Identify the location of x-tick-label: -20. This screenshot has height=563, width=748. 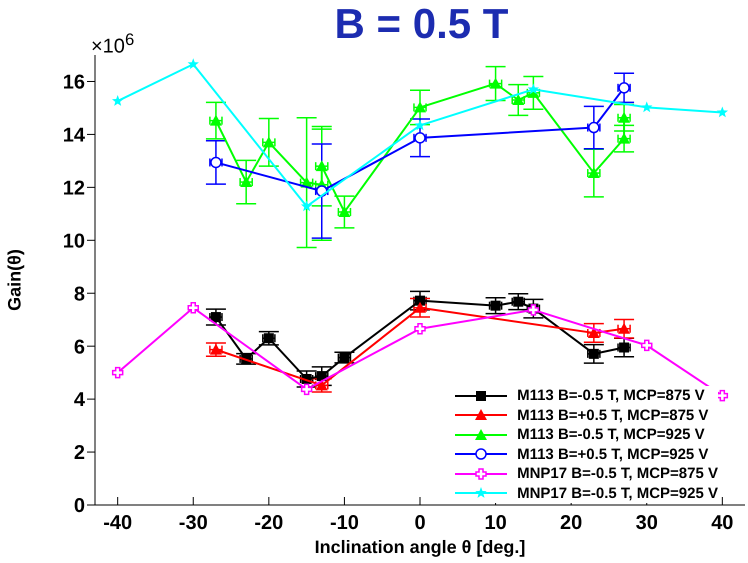
(269, 523).